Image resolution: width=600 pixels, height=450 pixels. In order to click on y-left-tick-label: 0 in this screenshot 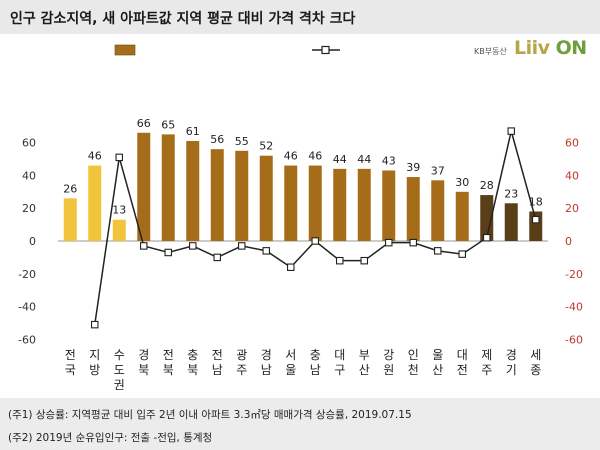, I will do `click(32, 241)`.